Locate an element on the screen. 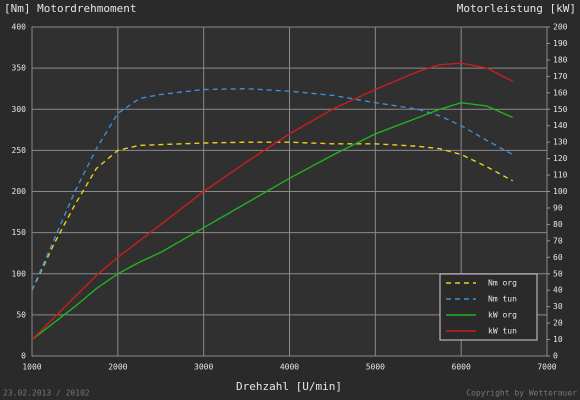 This screenshot has height=400, width=580. y2-tick-label: 20 is located at coordinates (558, 323).